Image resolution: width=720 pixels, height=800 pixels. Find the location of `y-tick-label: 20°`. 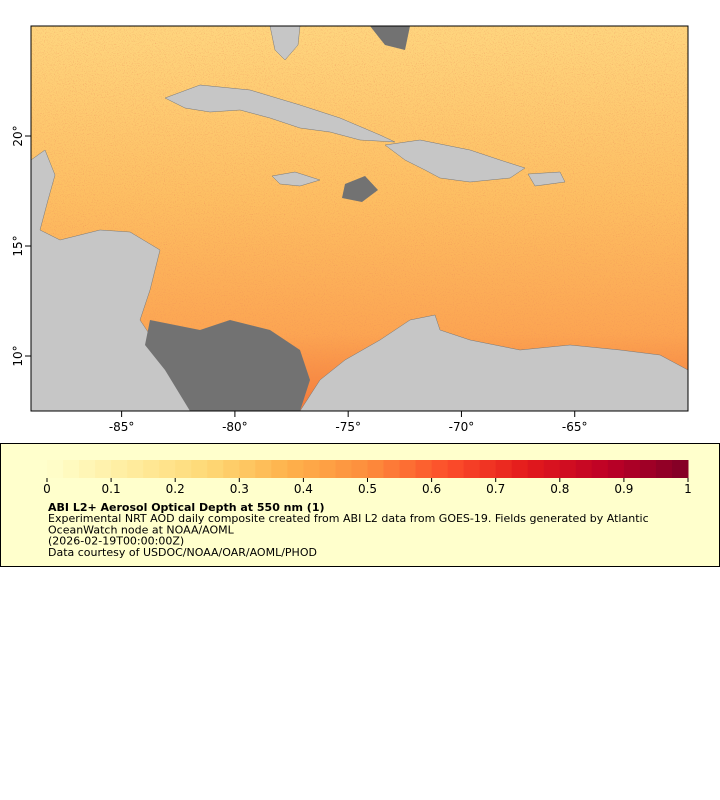

y-tick-label: 20° is located at coordinates (18, 135).